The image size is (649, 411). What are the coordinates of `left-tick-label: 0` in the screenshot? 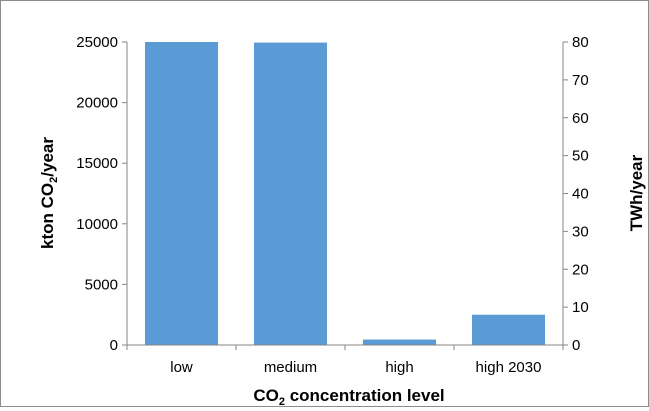 It's located at (114, 345).